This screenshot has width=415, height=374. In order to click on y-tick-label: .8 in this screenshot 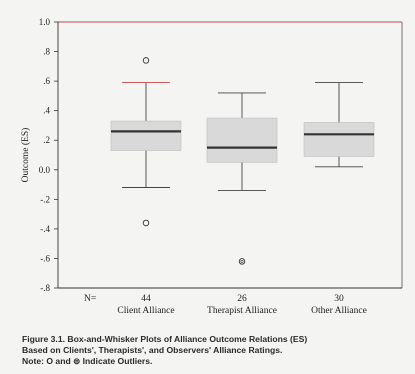, I will do `click(46, 52)`.